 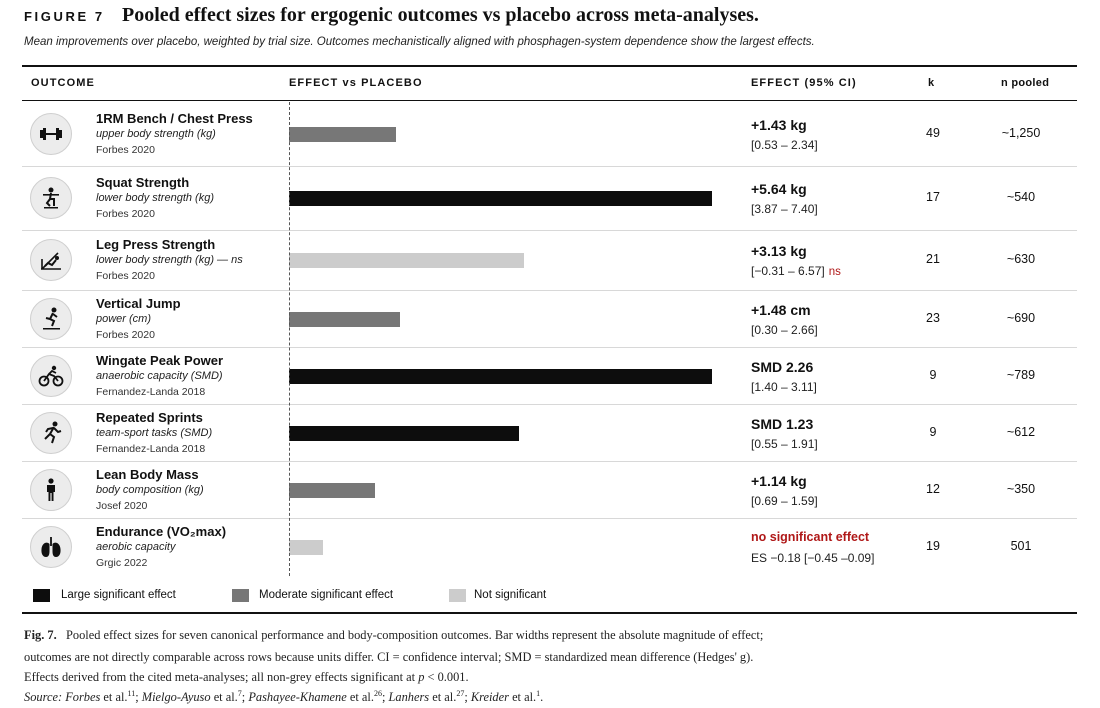 I want to click on n-pooled-value: ~789, so click(x=1021, y=374).